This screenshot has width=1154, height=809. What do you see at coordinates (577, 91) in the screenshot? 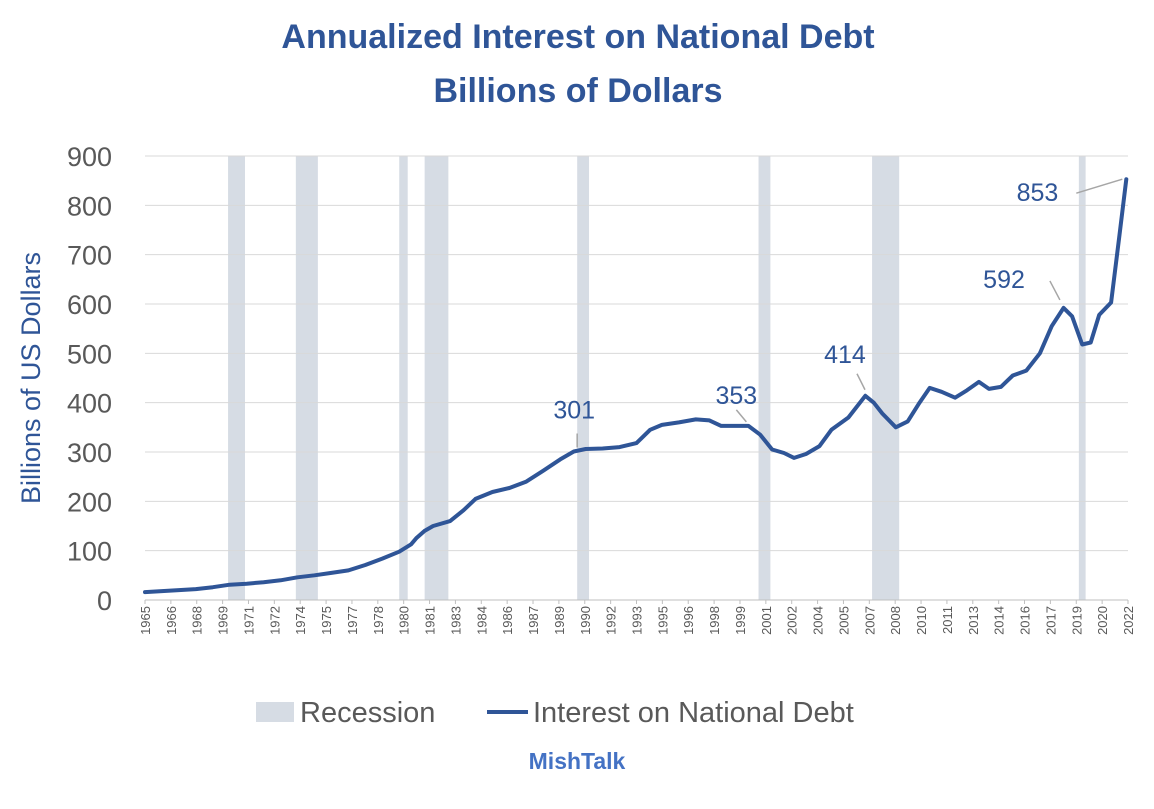
I see `chart-subtitle: Billions of Dollars` at bounding box center [577, 91].